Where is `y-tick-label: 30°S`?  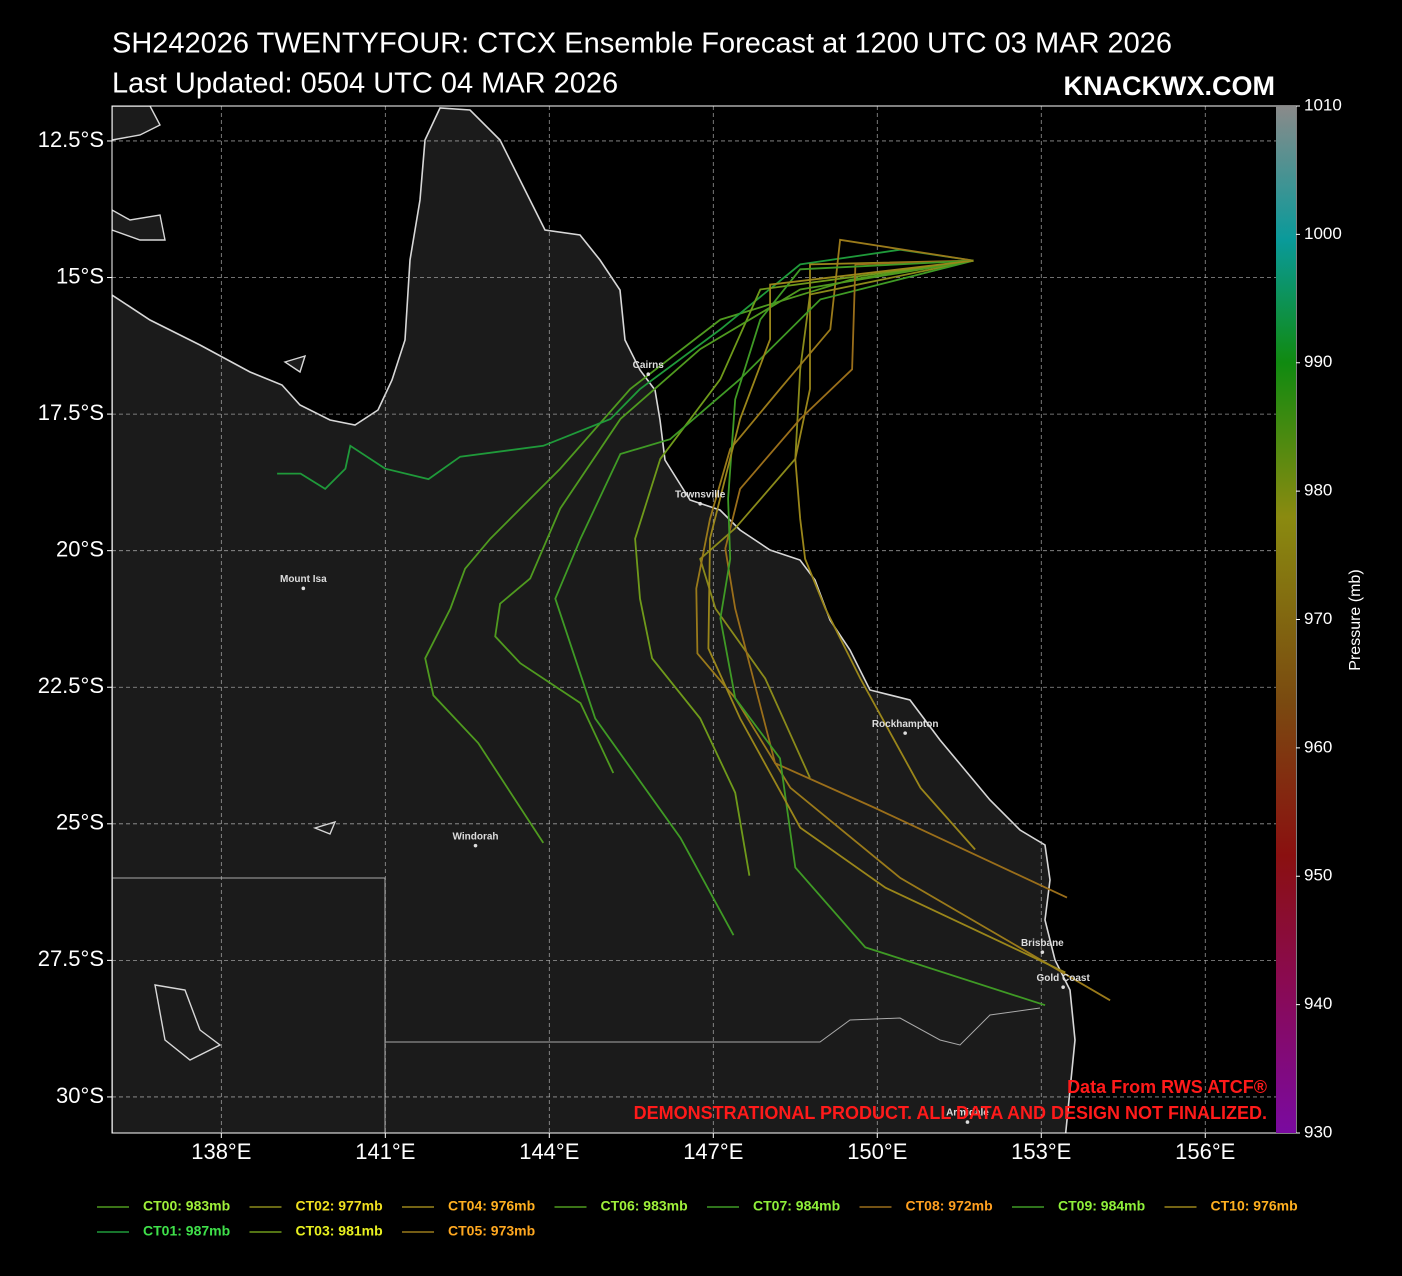
y-tick-label: 30°S is located at coordinates (80, 1095).